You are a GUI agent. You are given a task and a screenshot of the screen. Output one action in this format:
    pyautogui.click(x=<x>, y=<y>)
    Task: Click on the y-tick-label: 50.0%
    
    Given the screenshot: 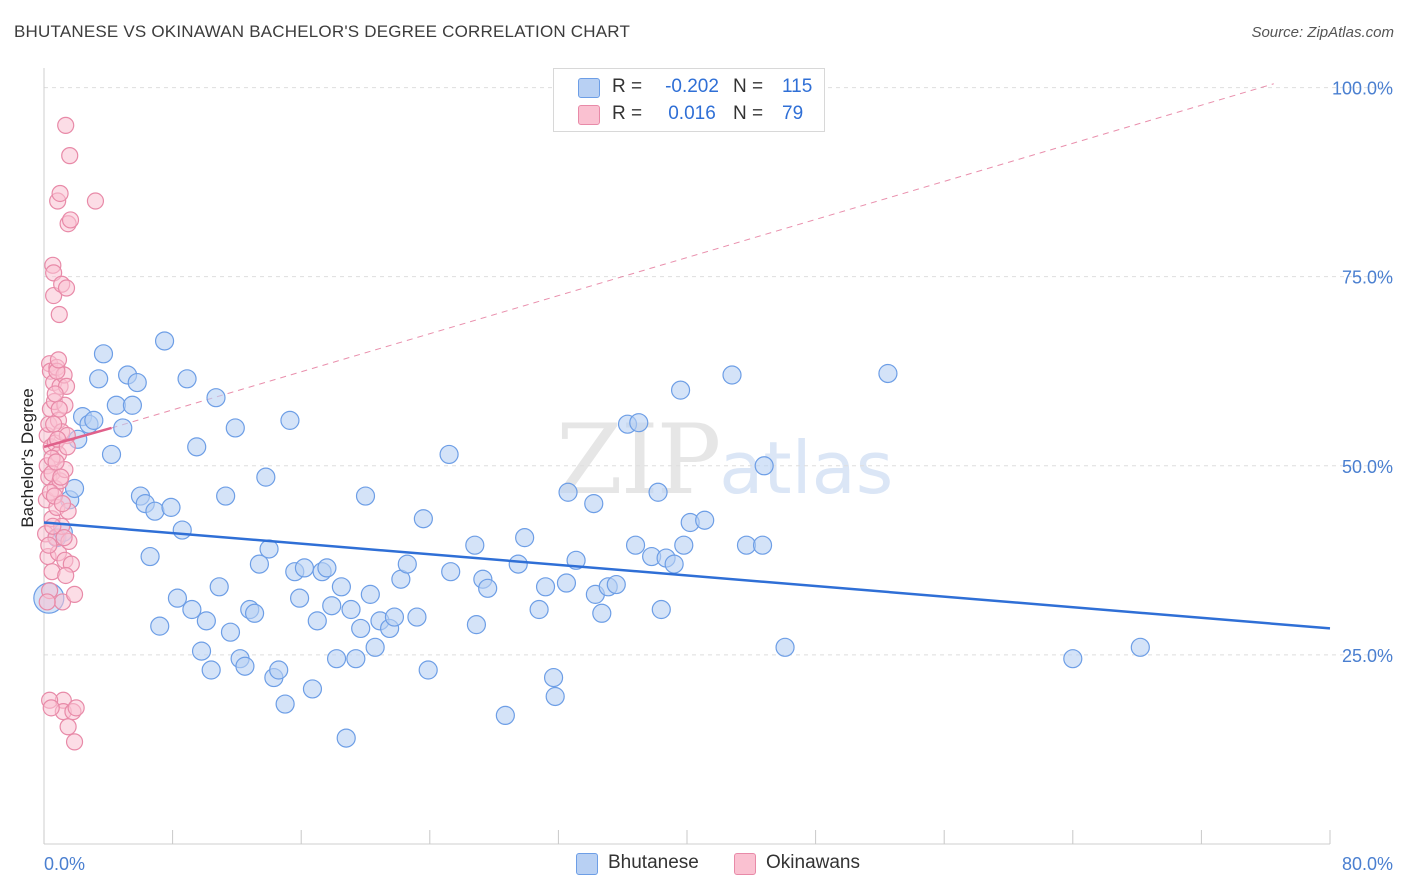 What is the action you would take?
    pyautogui.click(x=1367, y=467)
    